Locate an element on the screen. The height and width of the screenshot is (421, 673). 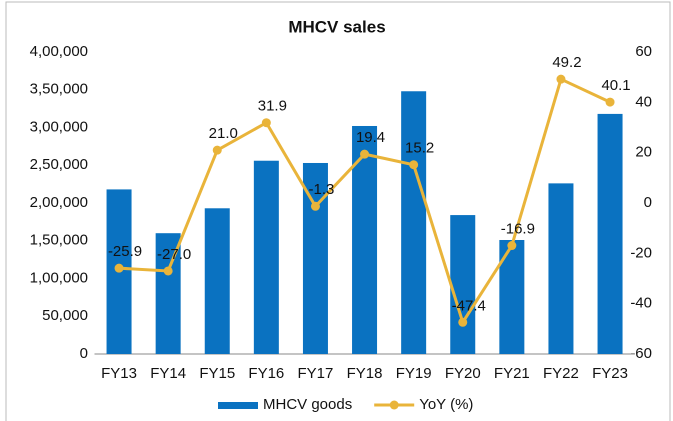
x-tick-label: FY16 is located at coordinates (266, 373).